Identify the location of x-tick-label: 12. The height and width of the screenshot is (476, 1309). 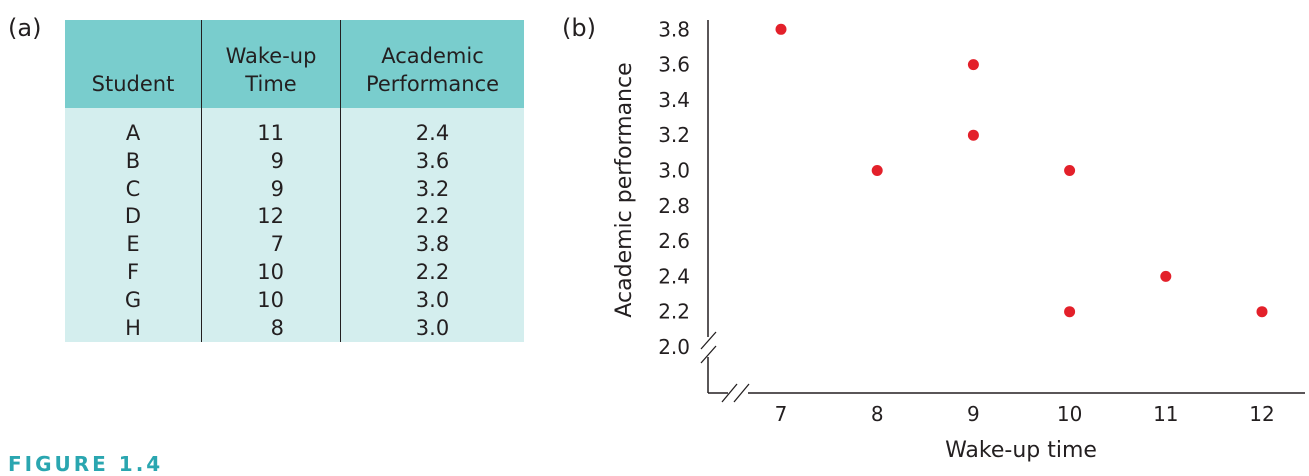
(1261, 414).